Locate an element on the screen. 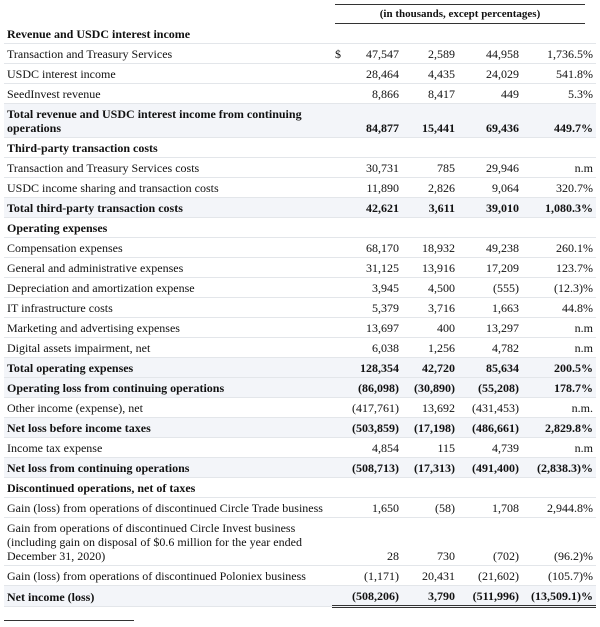  value-cell: 2,829.8% is located at coordinates (559, 427).